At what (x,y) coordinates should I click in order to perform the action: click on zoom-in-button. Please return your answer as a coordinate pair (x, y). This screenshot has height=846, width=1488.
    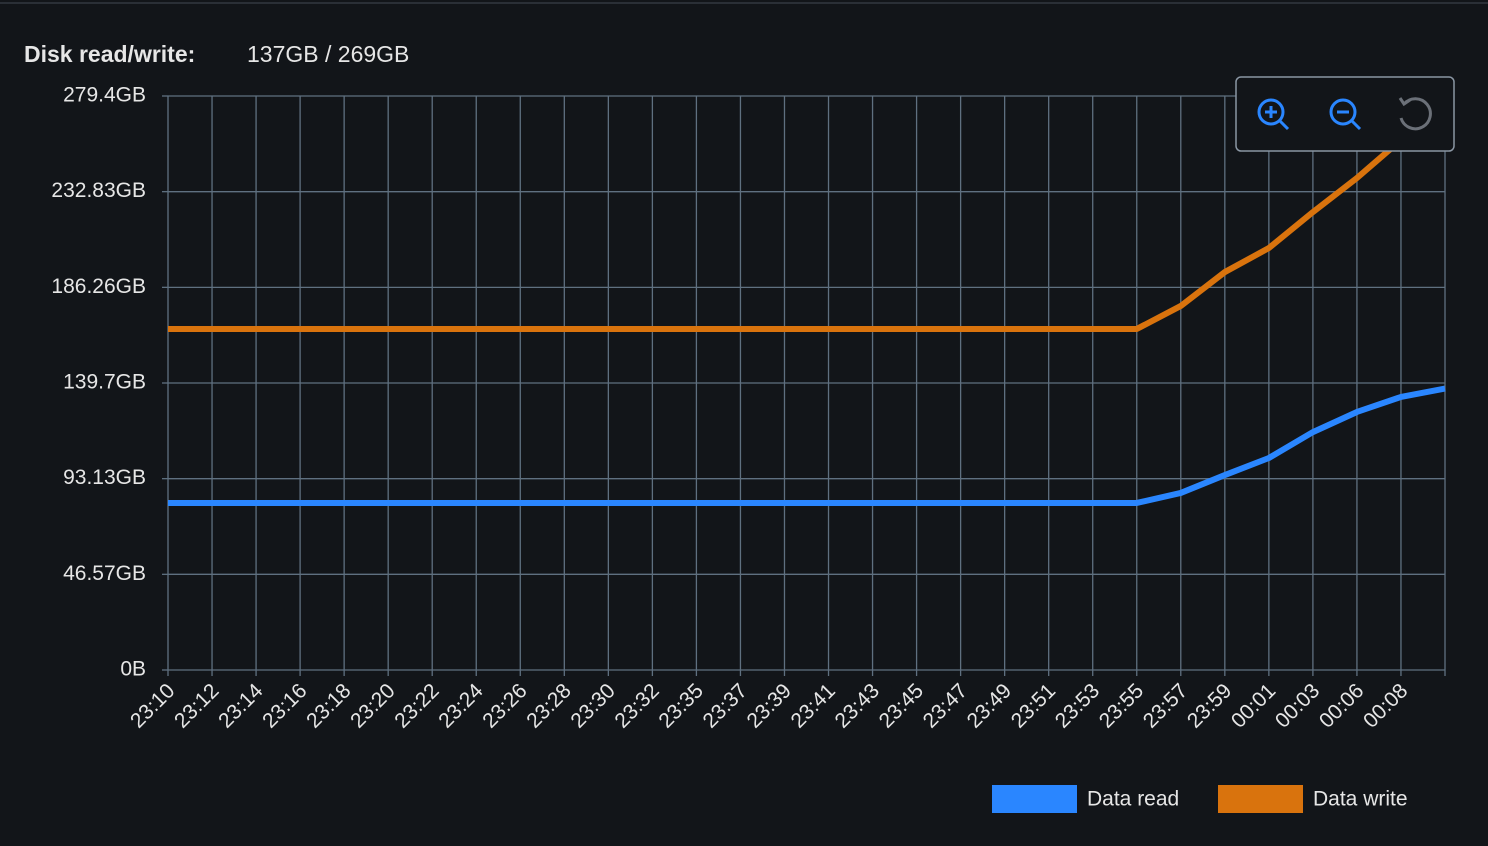
    Looking at the image, I should click on (1273, 114).